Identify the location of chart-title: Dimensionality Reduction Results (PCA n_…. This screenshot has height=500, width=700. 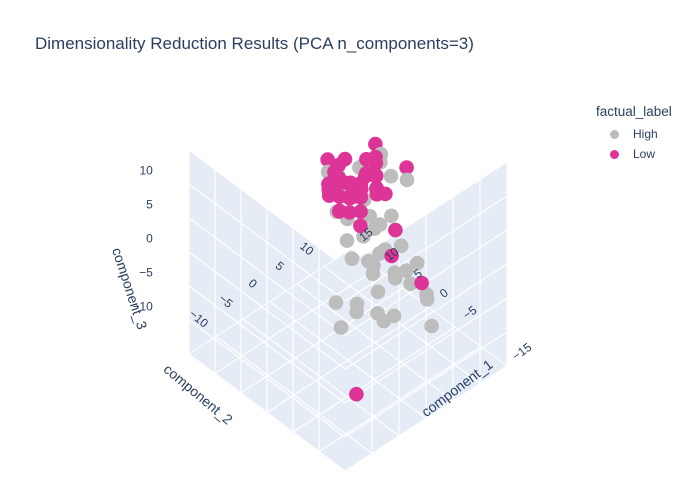
(254, 43).